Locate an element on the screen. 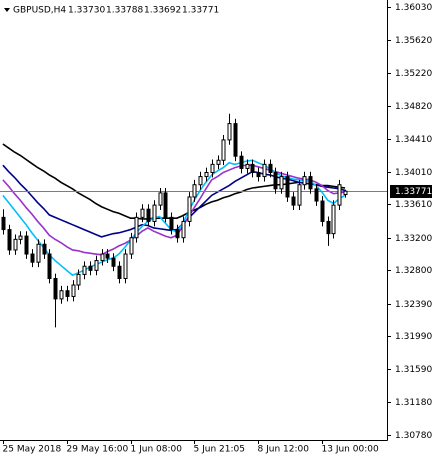  header-ohlc: 1.33692 is located at coordinates (162, 11).